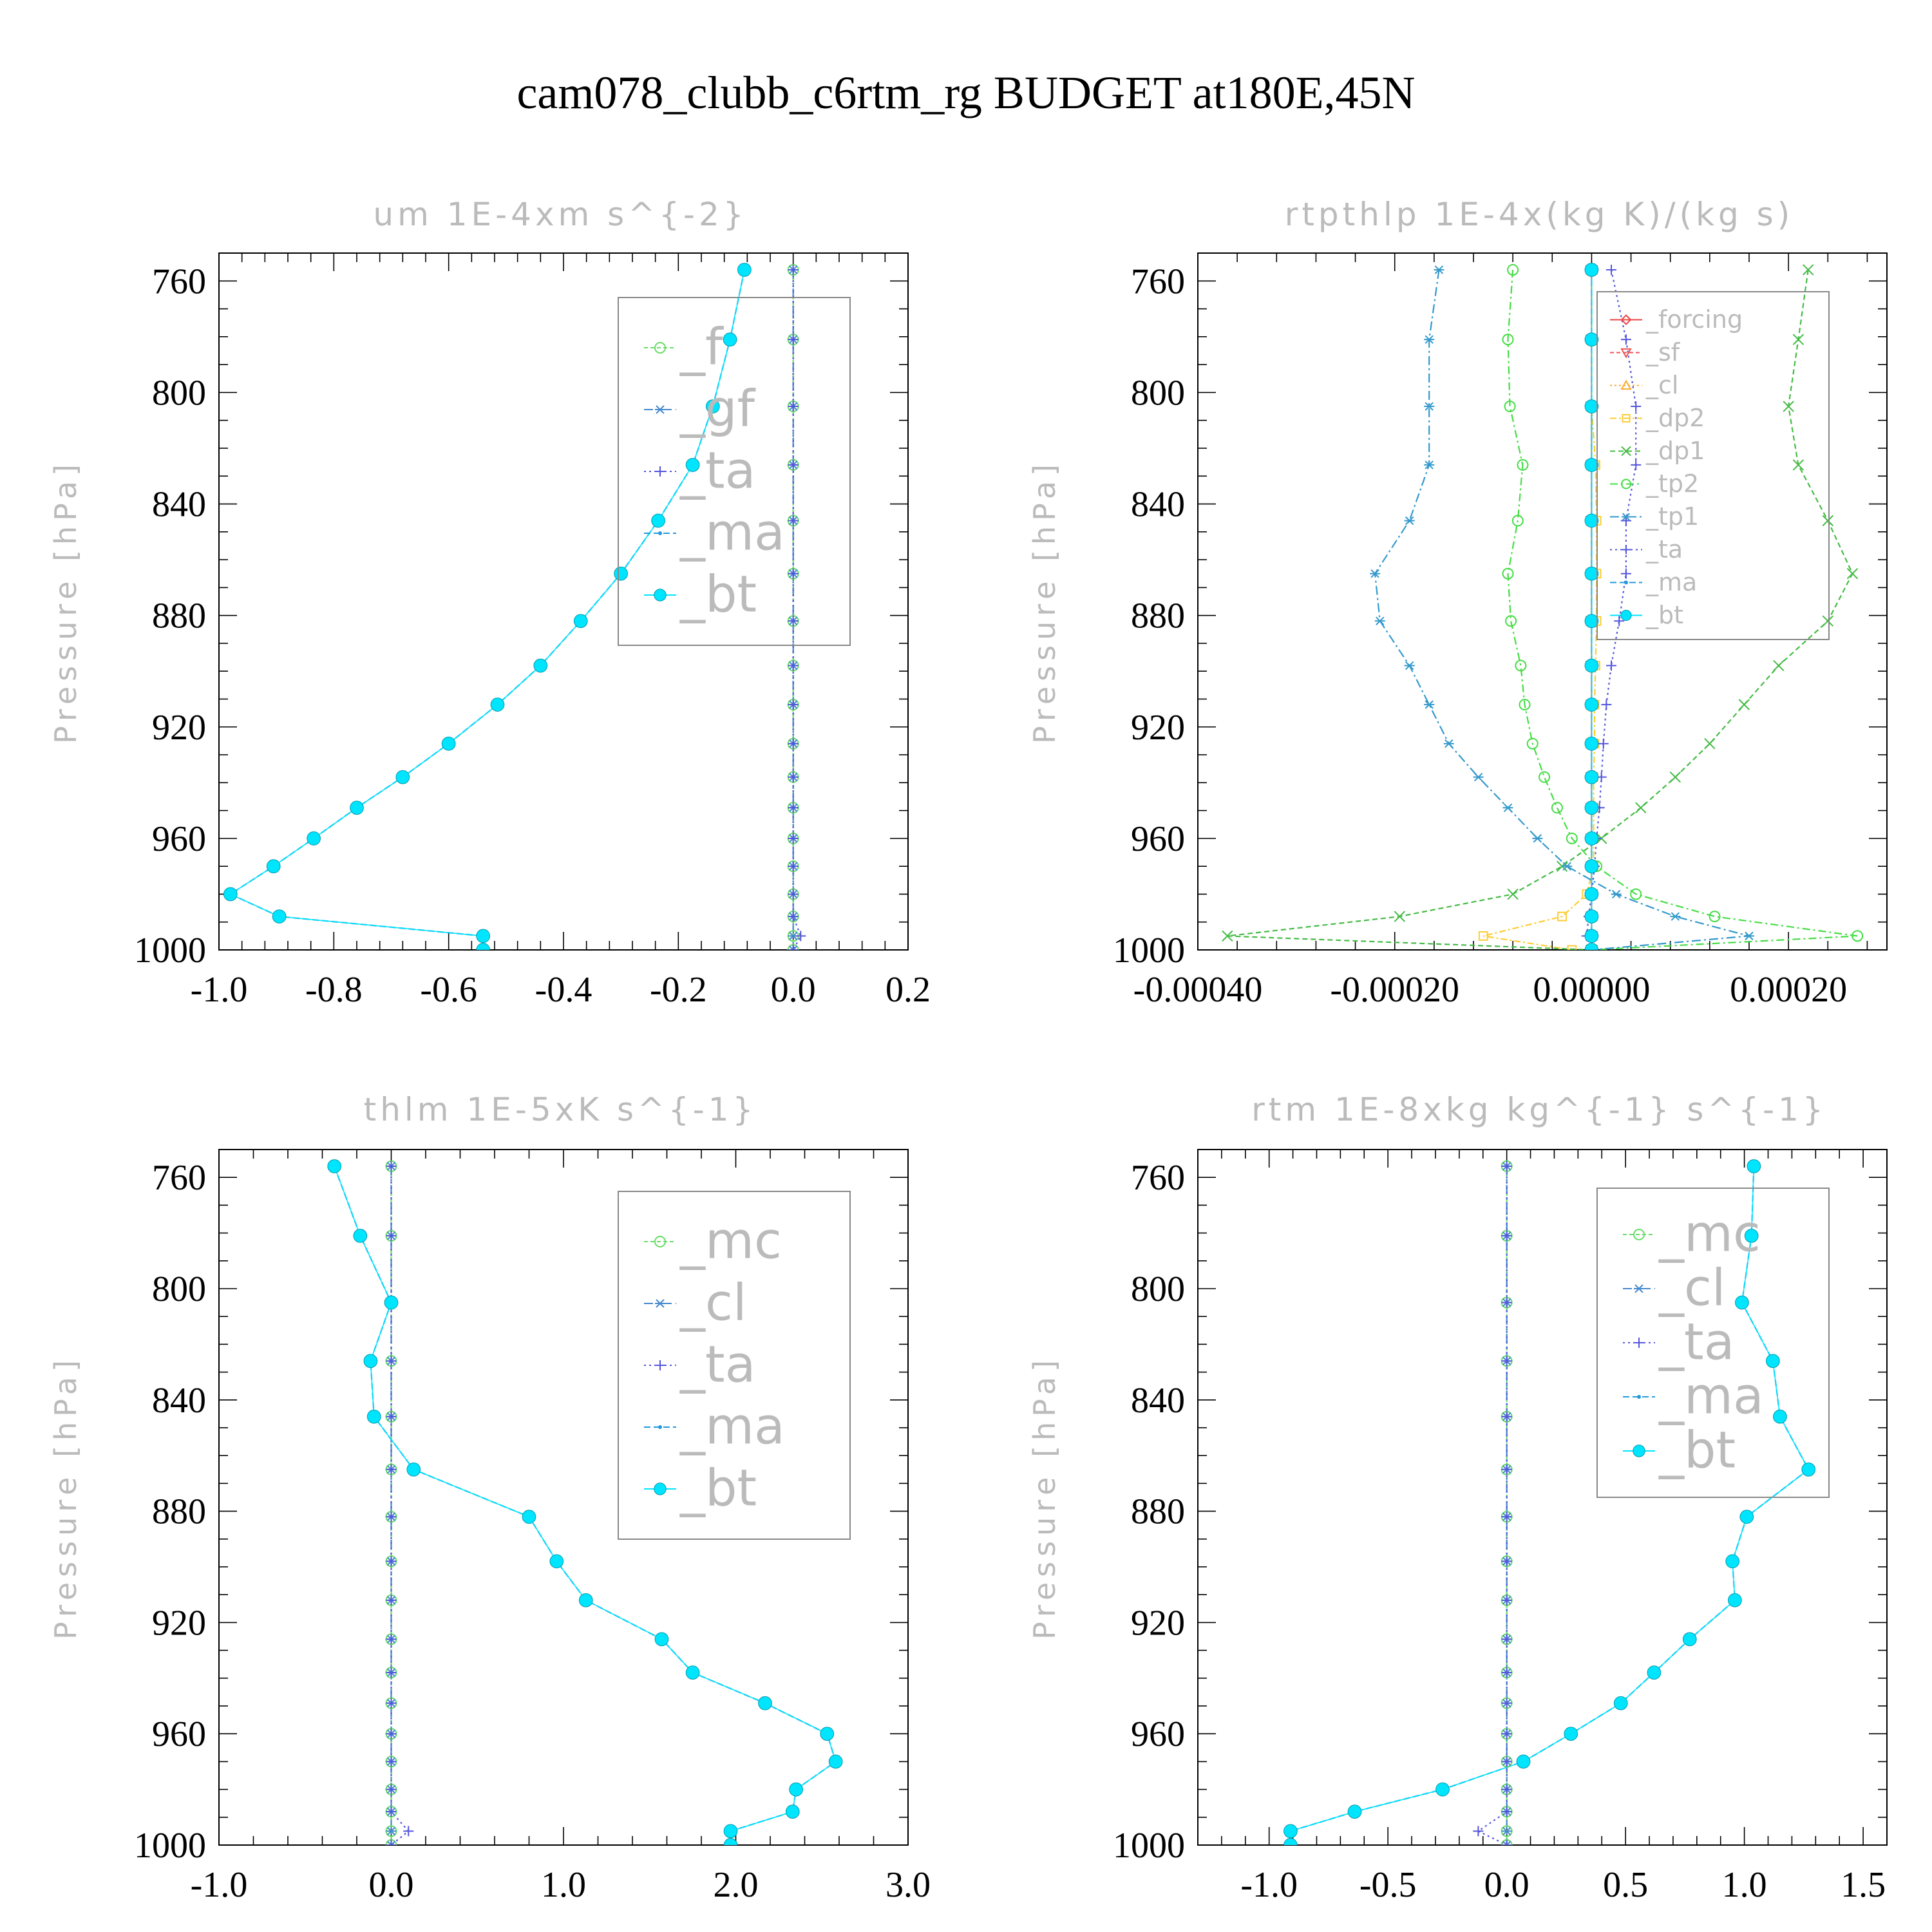  What do you see at coordinates (1539, 215) in the screenshot?
I see `panel-title: rtpthlp 1E-4x(kg K)/(kg s)` at bounding box center [1539, 215].